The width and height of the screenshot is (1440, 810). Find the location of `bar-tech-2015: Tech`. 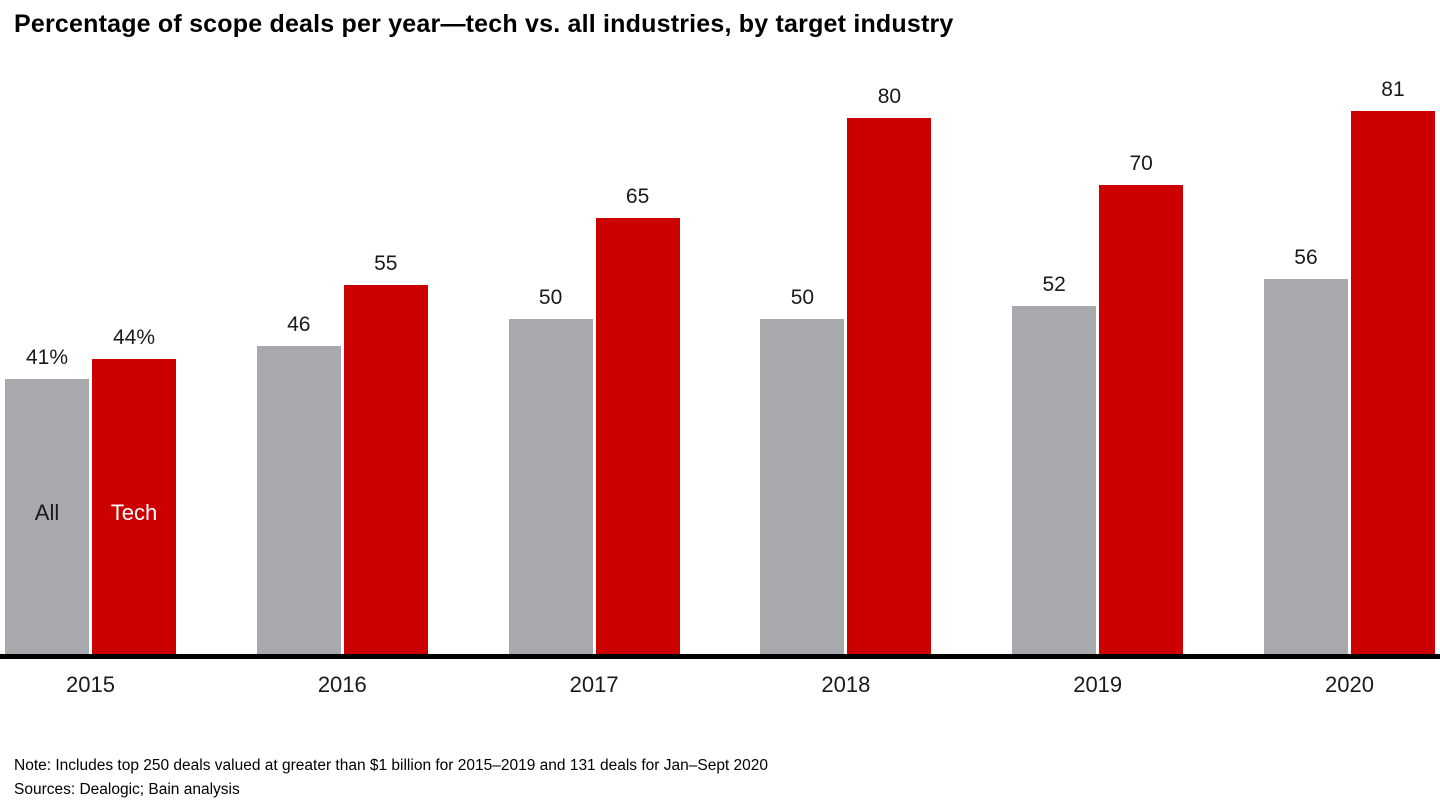

bar-tech-2015: Tech is located at coordinates (134, 506).